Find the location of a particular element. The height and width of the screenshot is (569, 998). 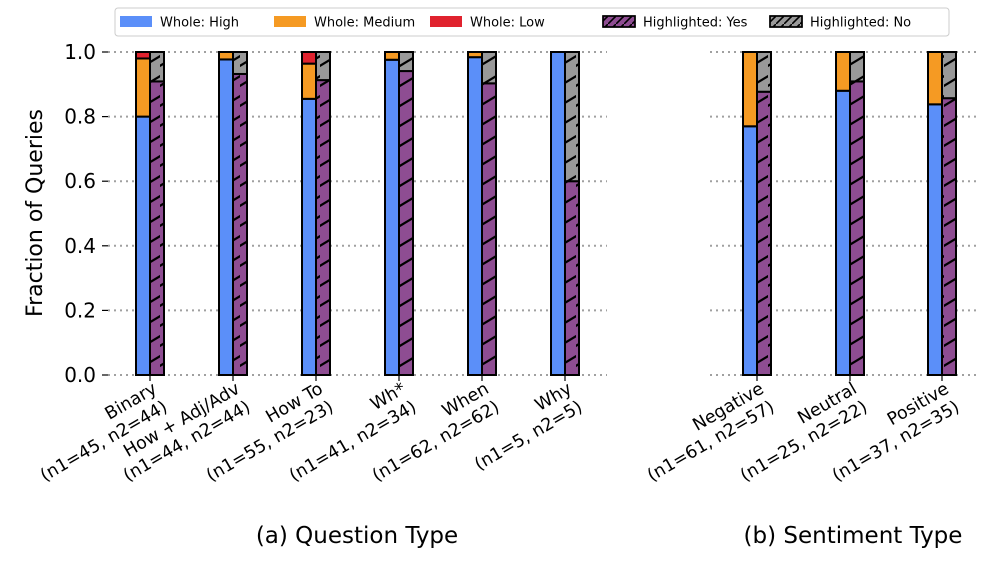

title-sentiment-type: (b) Sentiment Type is located at coordinates (853, 536).